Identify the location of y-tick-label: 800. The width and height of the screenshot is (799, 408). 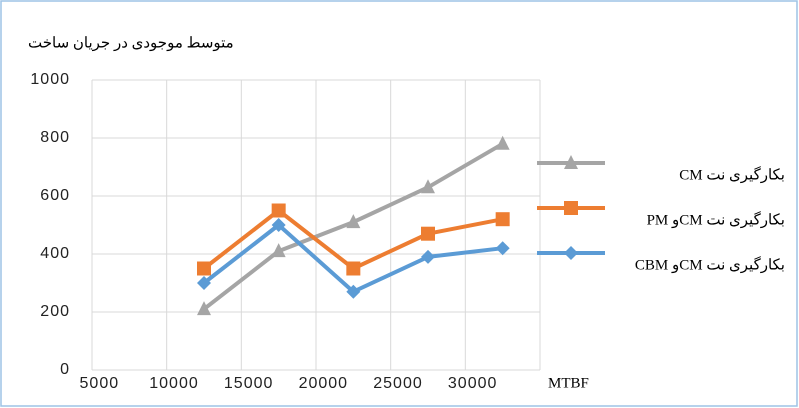
(55, 137).